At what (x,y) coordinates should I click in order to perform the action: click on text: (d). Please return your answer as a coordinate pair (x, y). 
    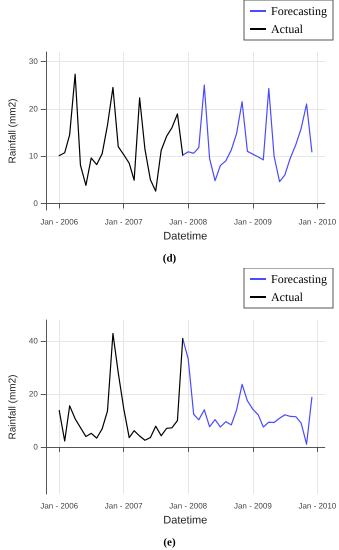
    Looking at the image, I should click on (169, 258).